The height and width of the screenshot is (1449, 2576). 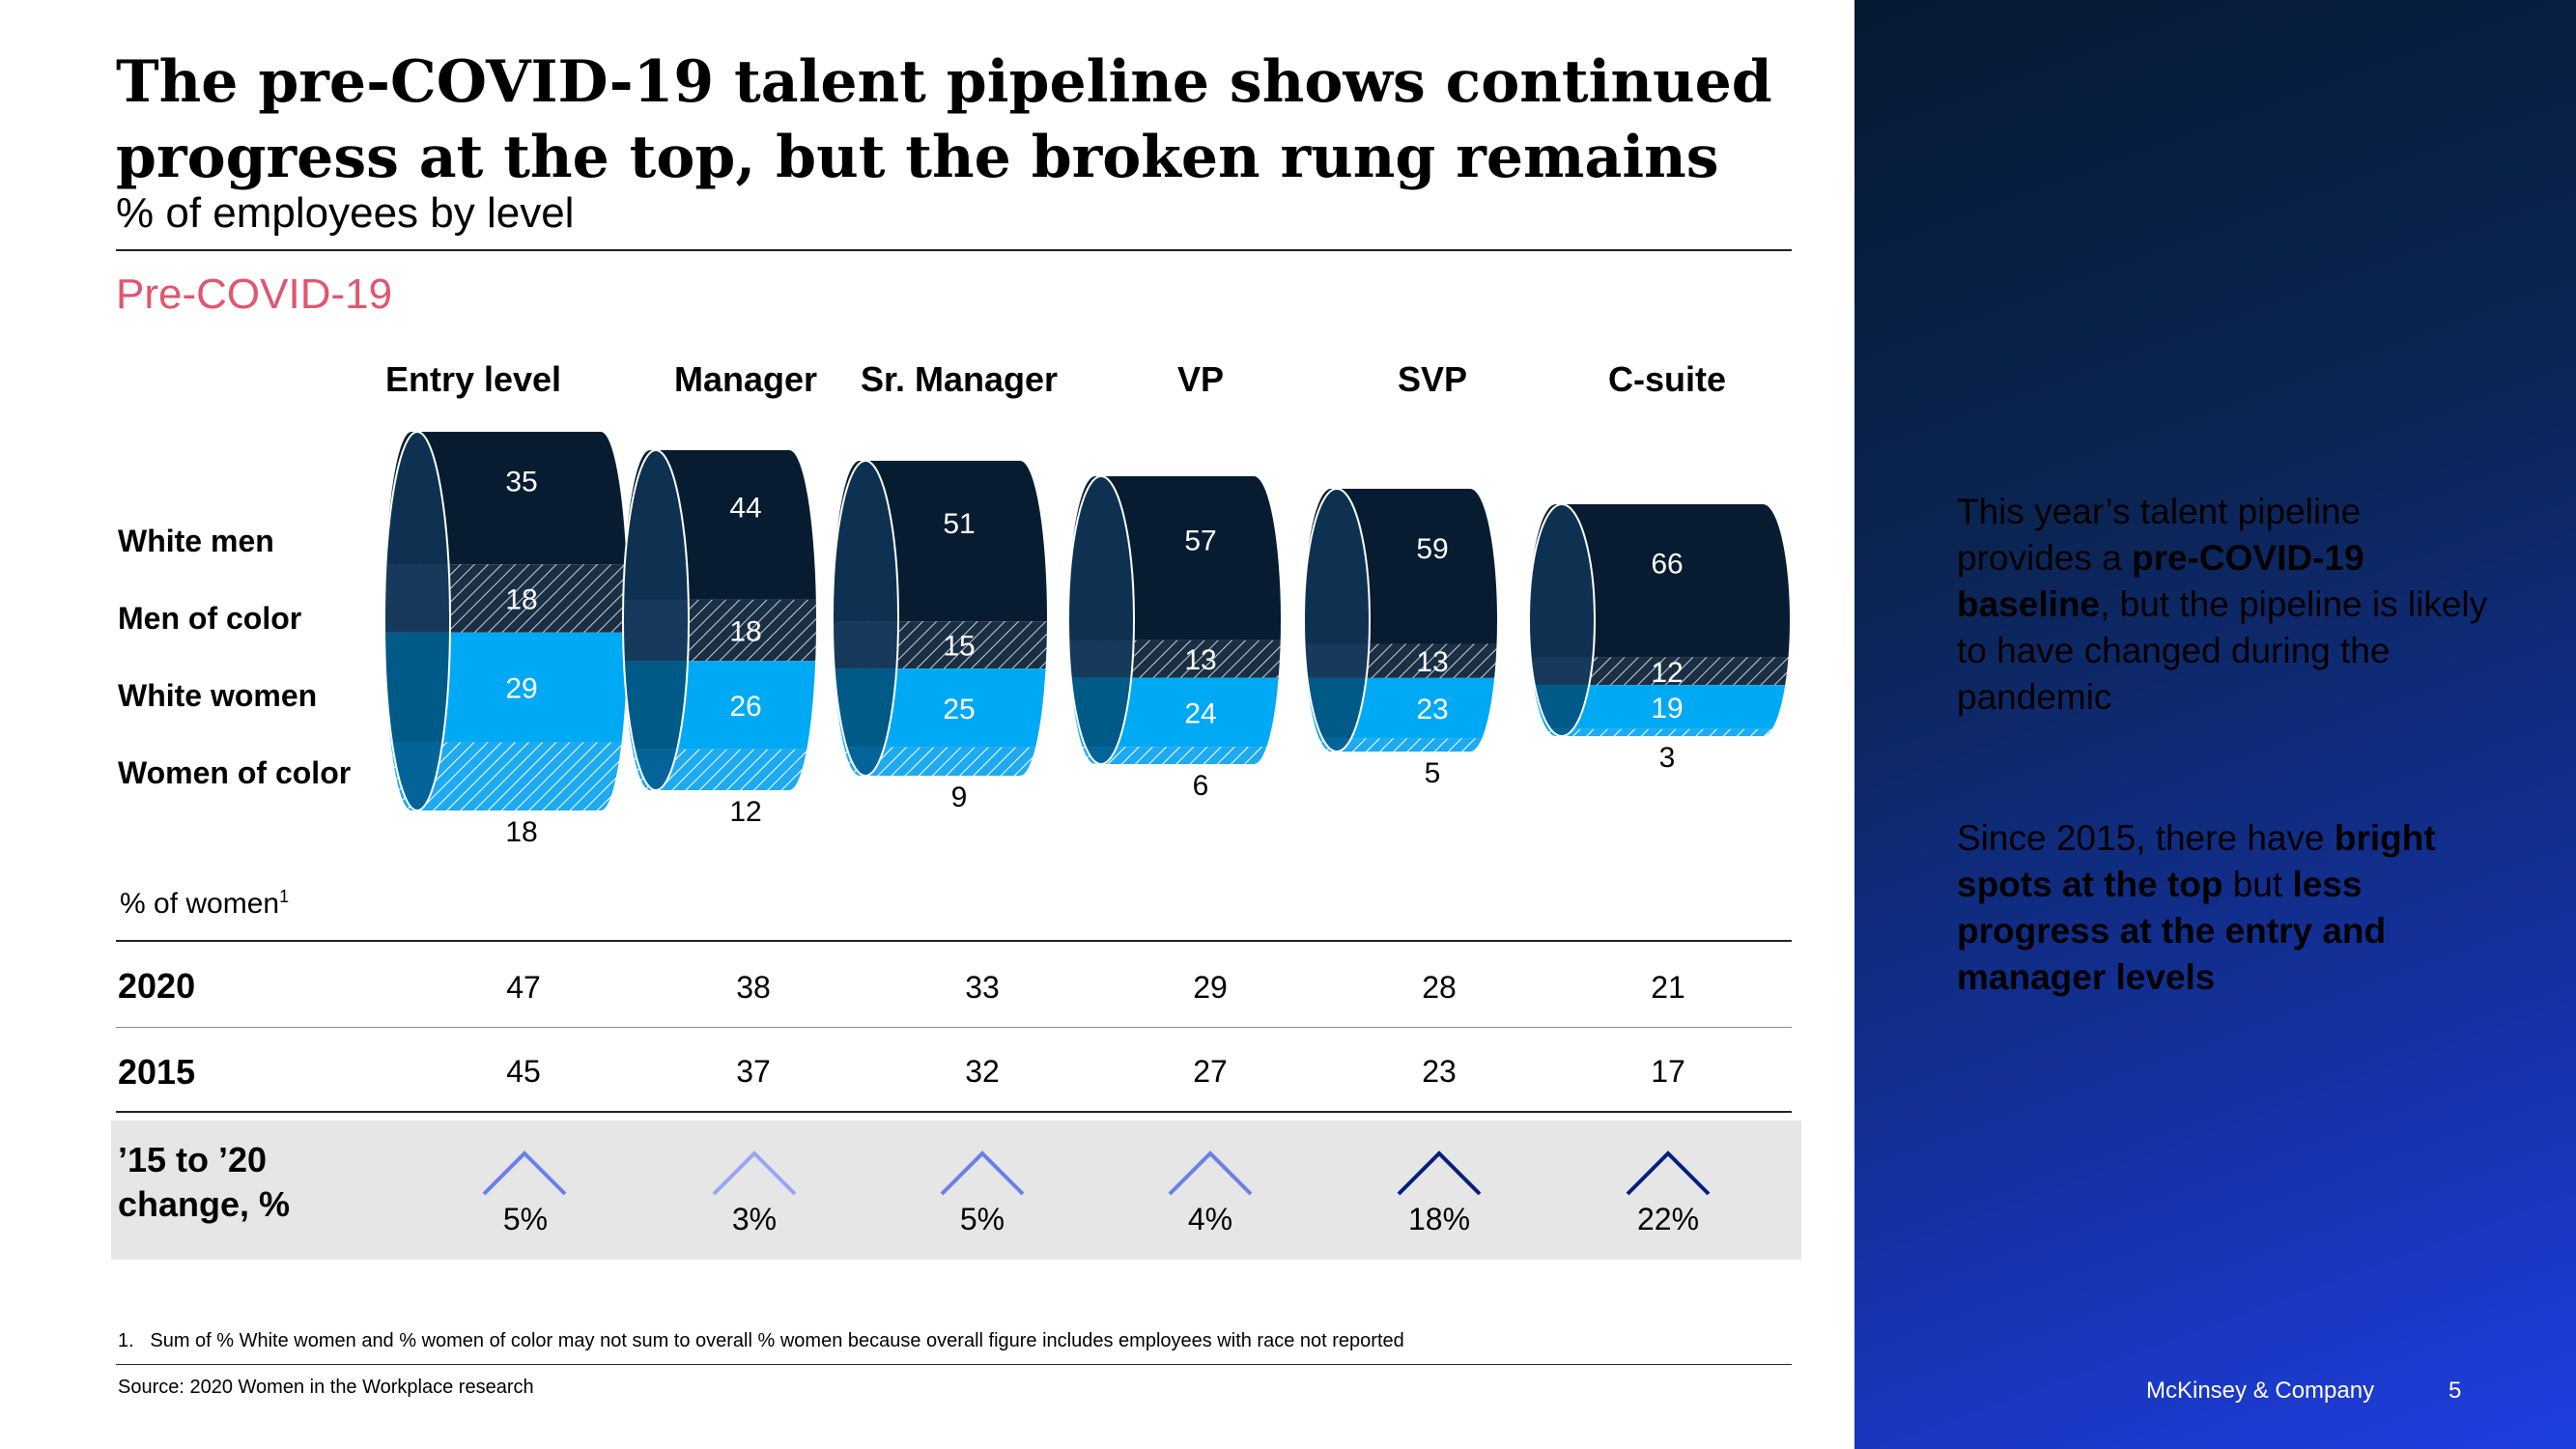 What do you see at coordinates (954, 1027) in the screenshot?
I see `table-rule-mid` at bounding box center [954, 1027].